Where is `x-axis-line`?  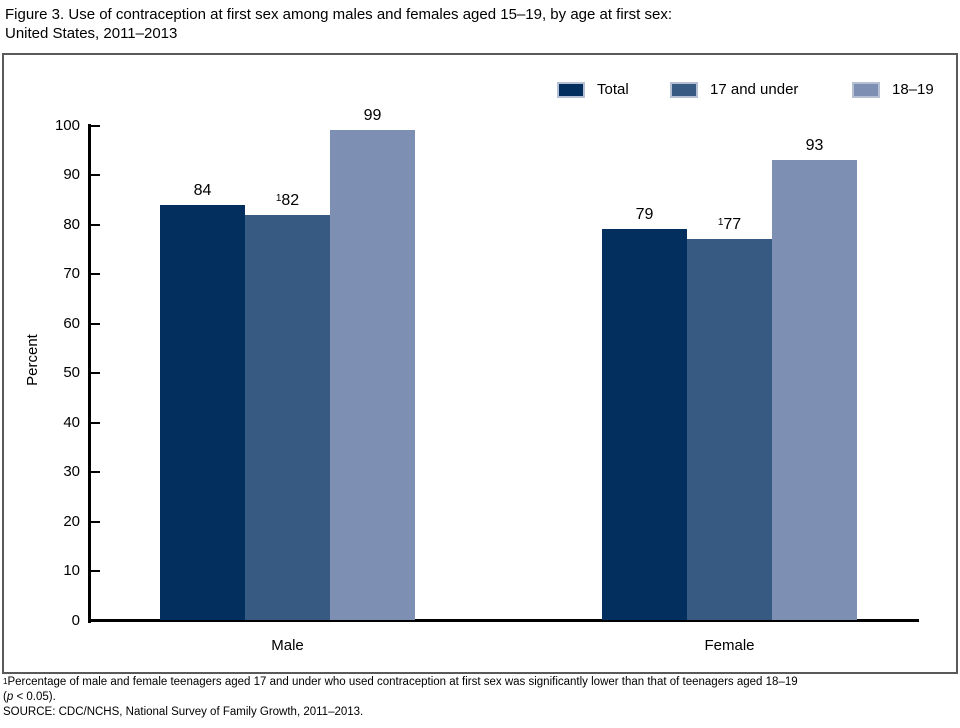
x-axis-line is located at coordinates (503, 620).